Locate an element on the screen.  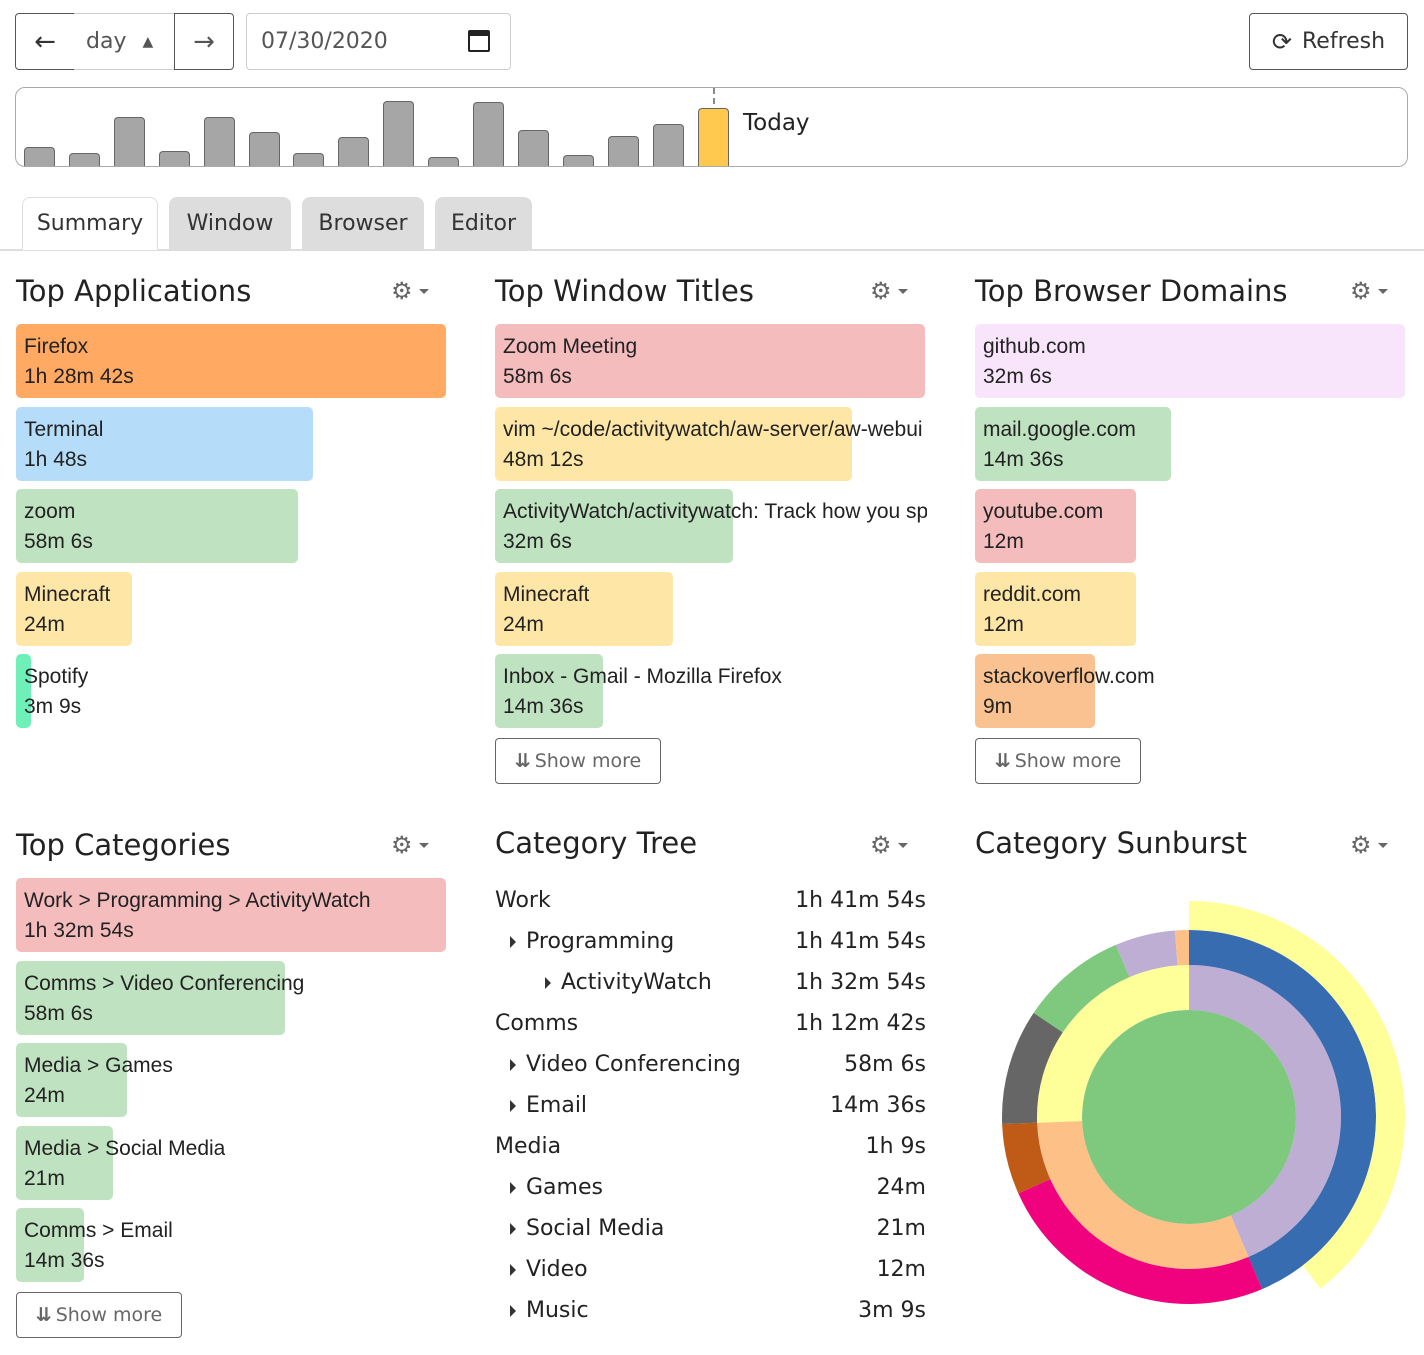
item-name: stackoverflow.com is located at coordinates (1069, 676).